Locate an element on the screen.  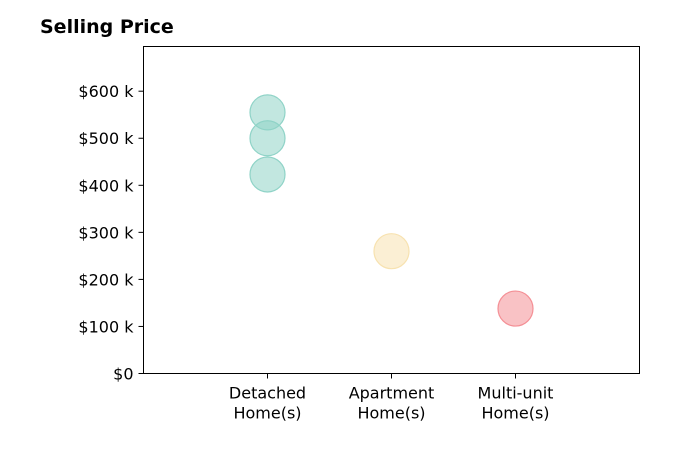
y-tick-label: $300 k is located at coordinates (106, 232).